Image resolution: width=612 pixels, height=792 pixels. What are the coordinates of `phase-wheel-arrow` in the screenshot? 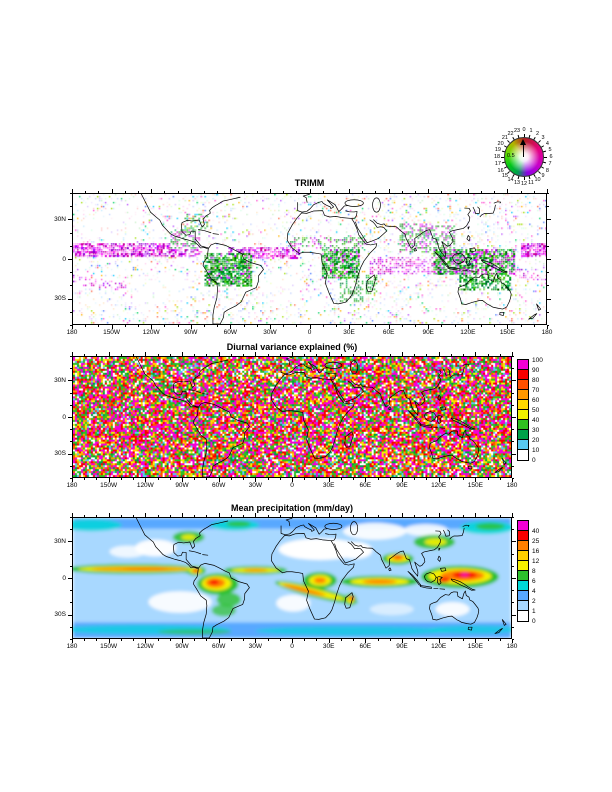 It's located at (523, 150).